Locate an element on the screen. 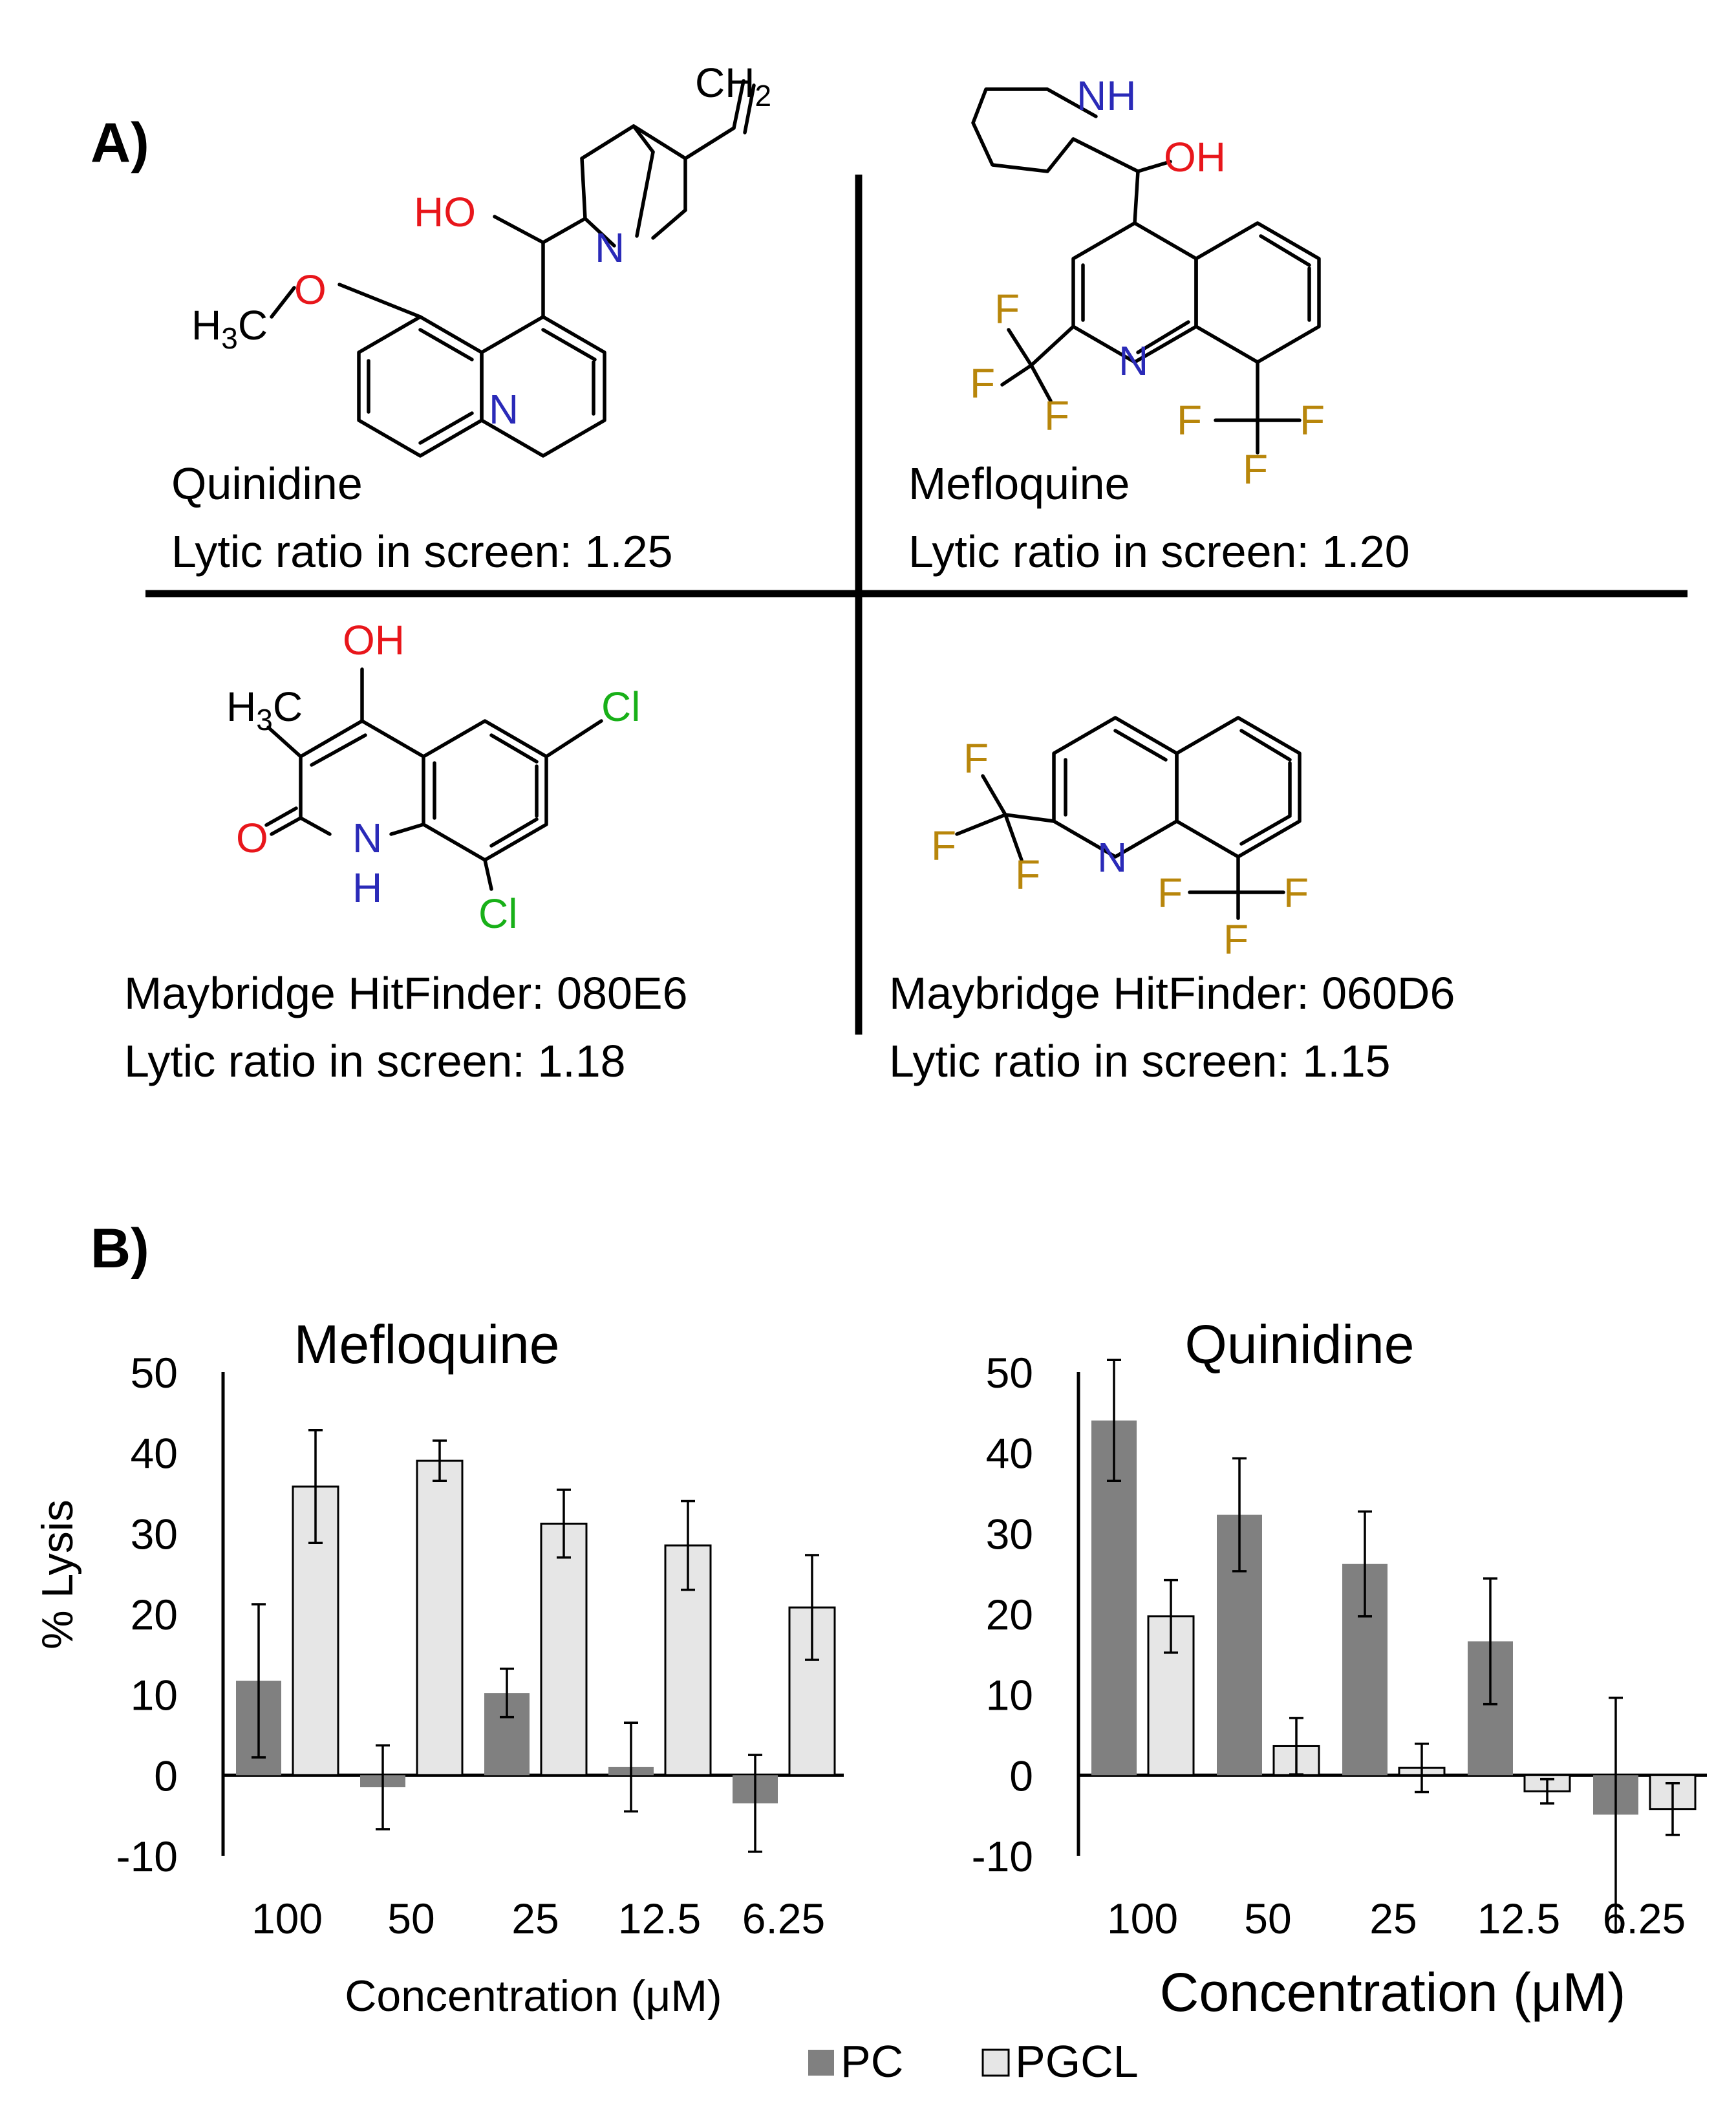 This screenshot has width=1736, height=2117. chart-title: Quinidine is located at coordinates (1300, 1344).